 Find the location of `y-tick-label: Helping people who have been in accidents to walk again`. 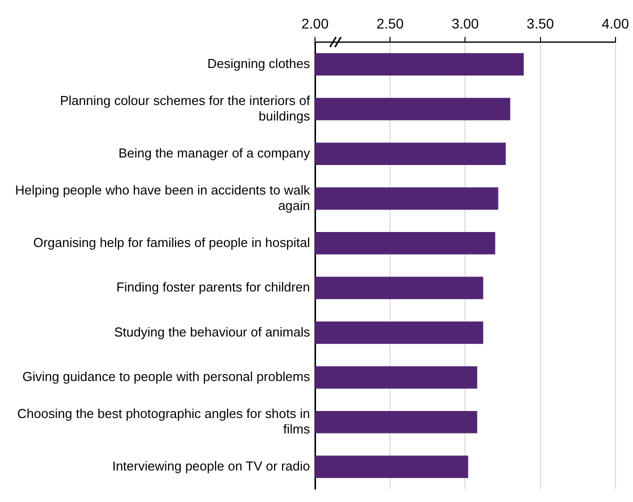

y-tick-label: Helping people who have been in accidents to walk again is located at coordinates (162, 197).